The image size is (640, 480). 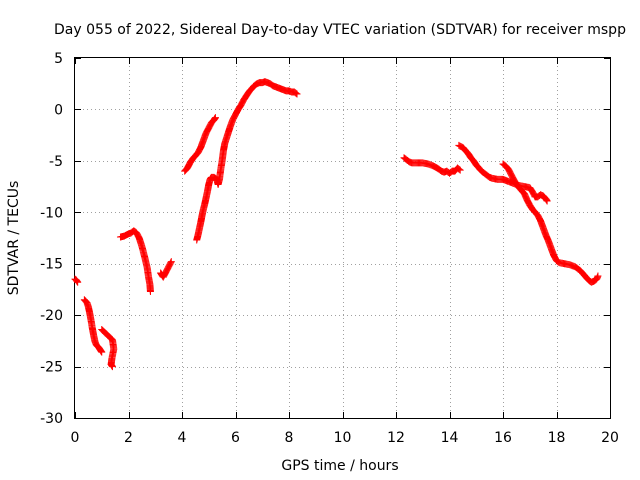 What do you see at coordinates (343, 438) in the screenshot?
I see `x-tick-label: 10` at bounding box center [343, 438].